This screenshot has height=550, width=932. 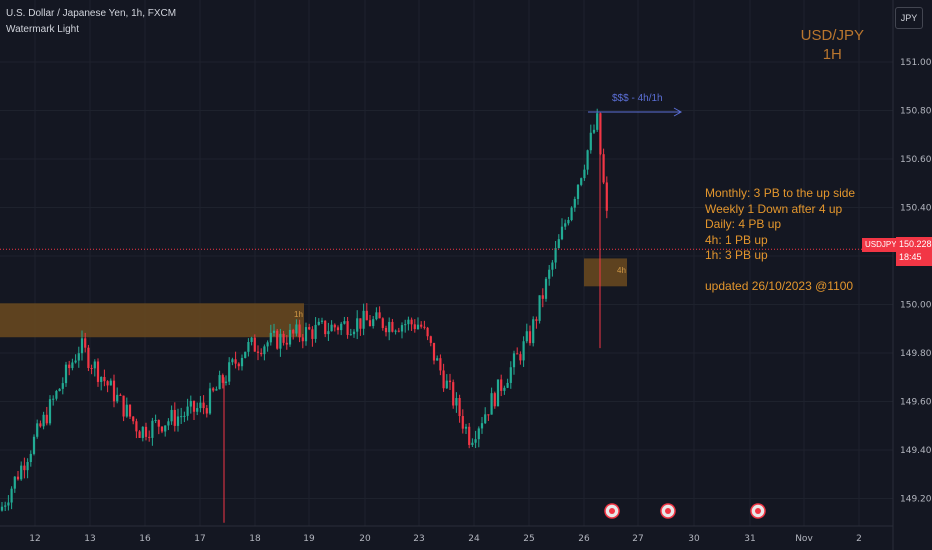 I want to click on supply-zone-4h, so click(x=605, y=272).